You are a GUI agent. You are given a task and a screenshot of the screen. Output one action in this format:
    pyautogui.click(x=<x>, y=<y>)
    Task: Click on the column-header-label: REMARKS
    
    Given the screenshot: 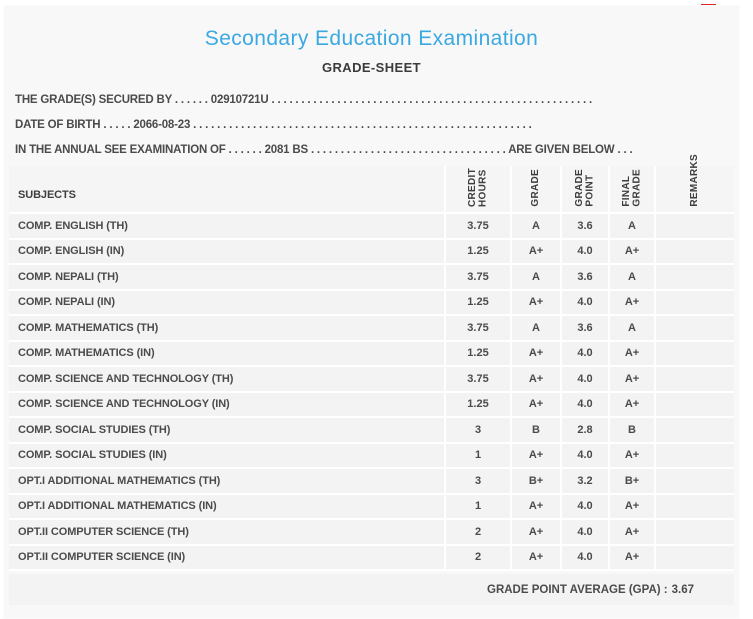 What is the action you would take?
    pyautogui.click(x=694, y=180)
    